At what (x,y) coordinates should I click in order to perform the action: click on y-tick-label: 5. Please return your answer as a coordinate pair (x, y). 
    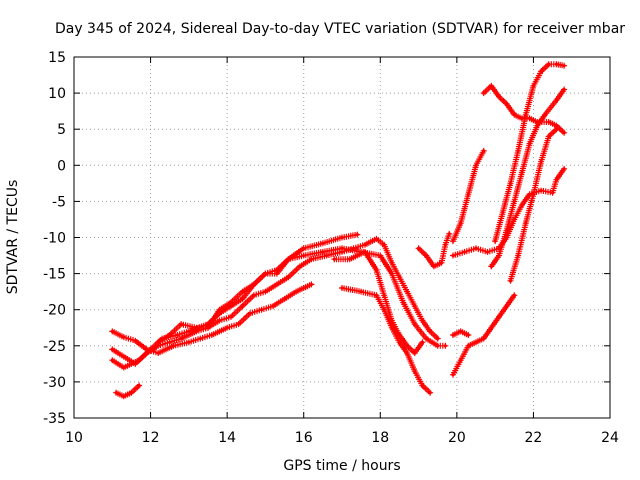
    Looking at the image, I should click on (61, 130).